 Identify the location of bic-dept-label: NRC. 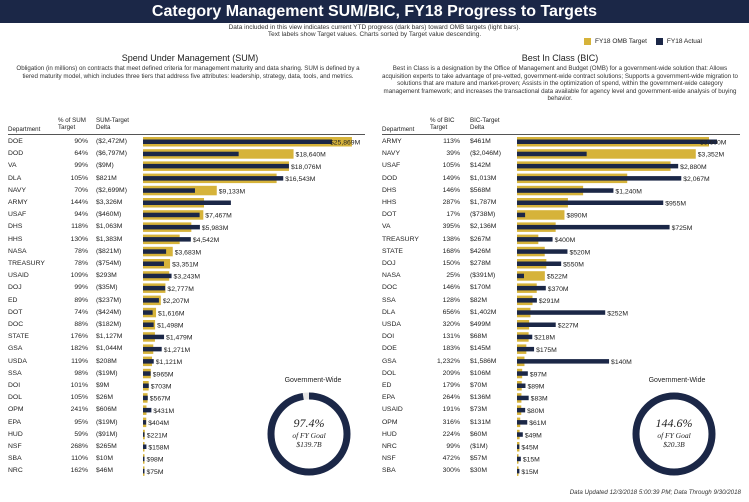
(389, 446).